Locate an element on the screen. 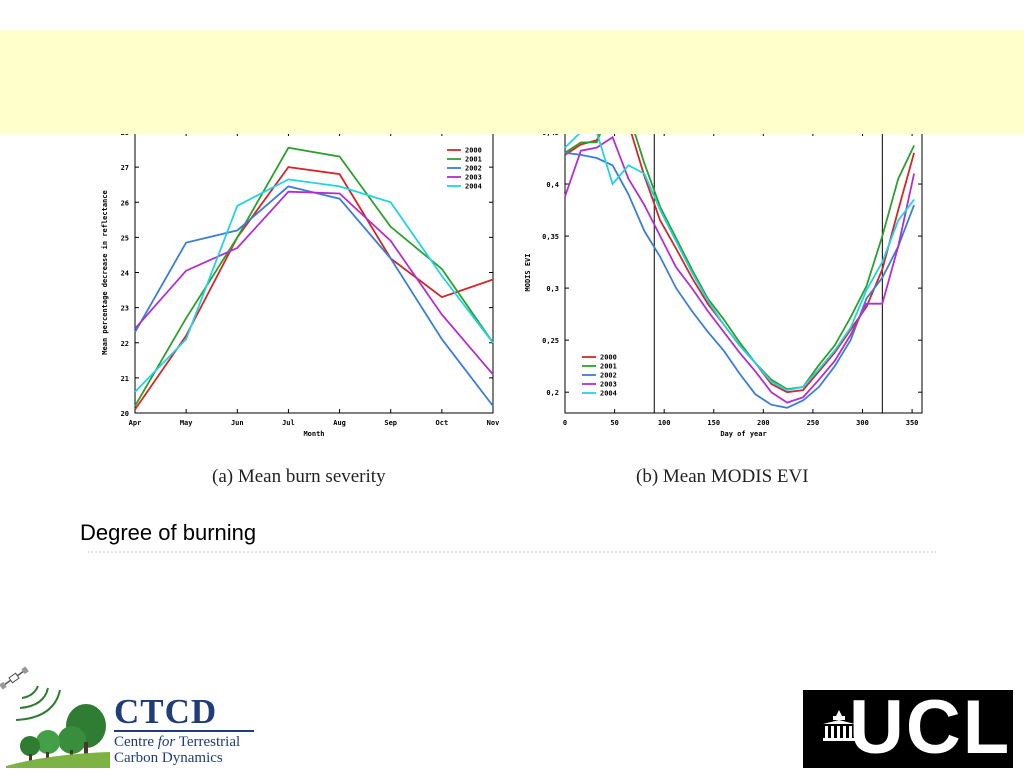  ctcd-line-1-post: Terrestrial is located at coordinates (208, 742).